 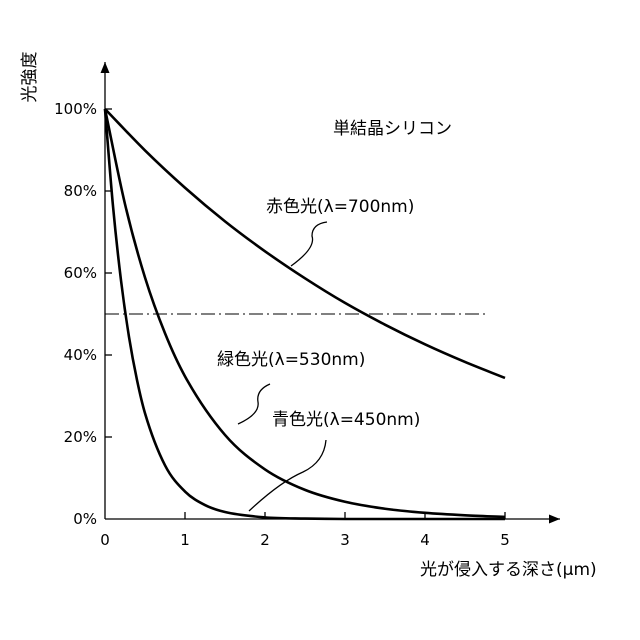 What do you see at coordinates (30, 77) in the screenshot?
I see `y-axis-label: 光強度` at bounding box center [30, 77].